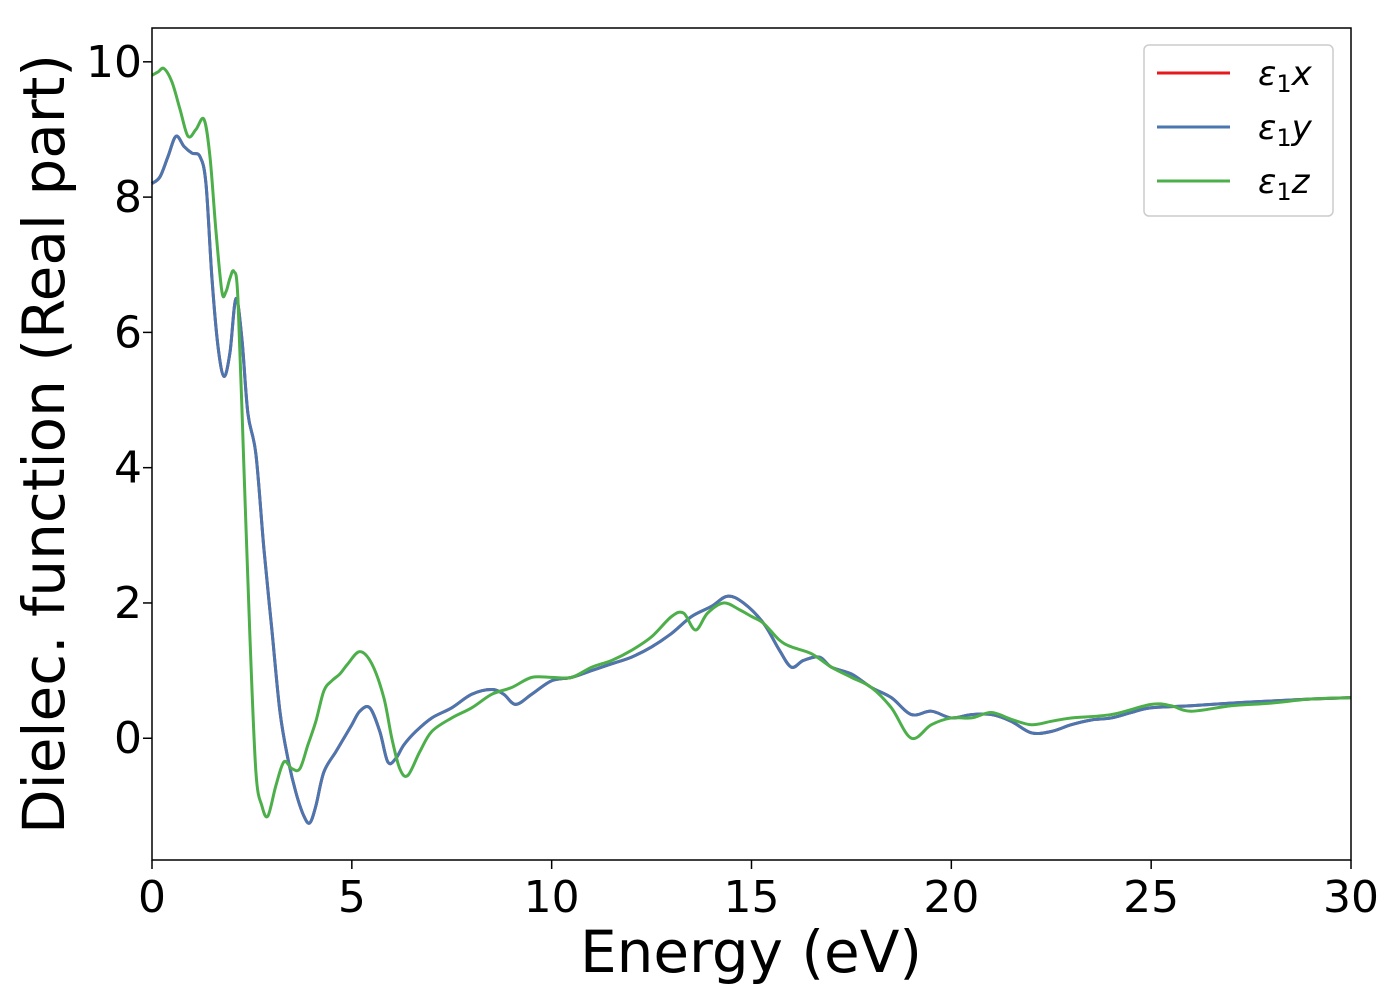 The width and height of the screenshot is (1400, 1000). I want to click on legend-box, so click(1238, 130).